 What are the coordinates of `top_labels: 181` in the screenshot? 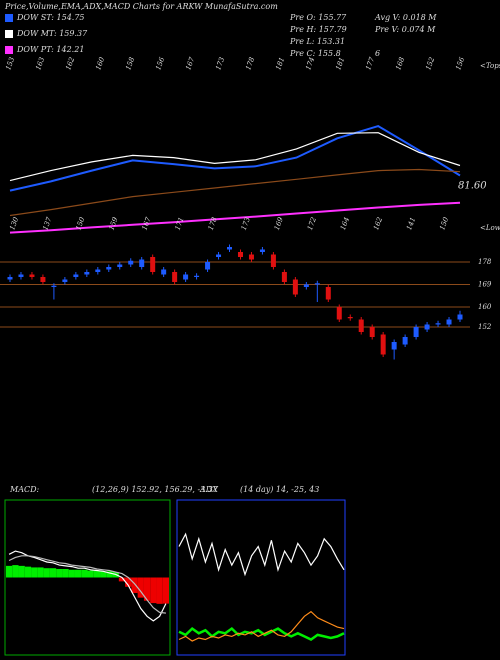 It's located at (280, 63).